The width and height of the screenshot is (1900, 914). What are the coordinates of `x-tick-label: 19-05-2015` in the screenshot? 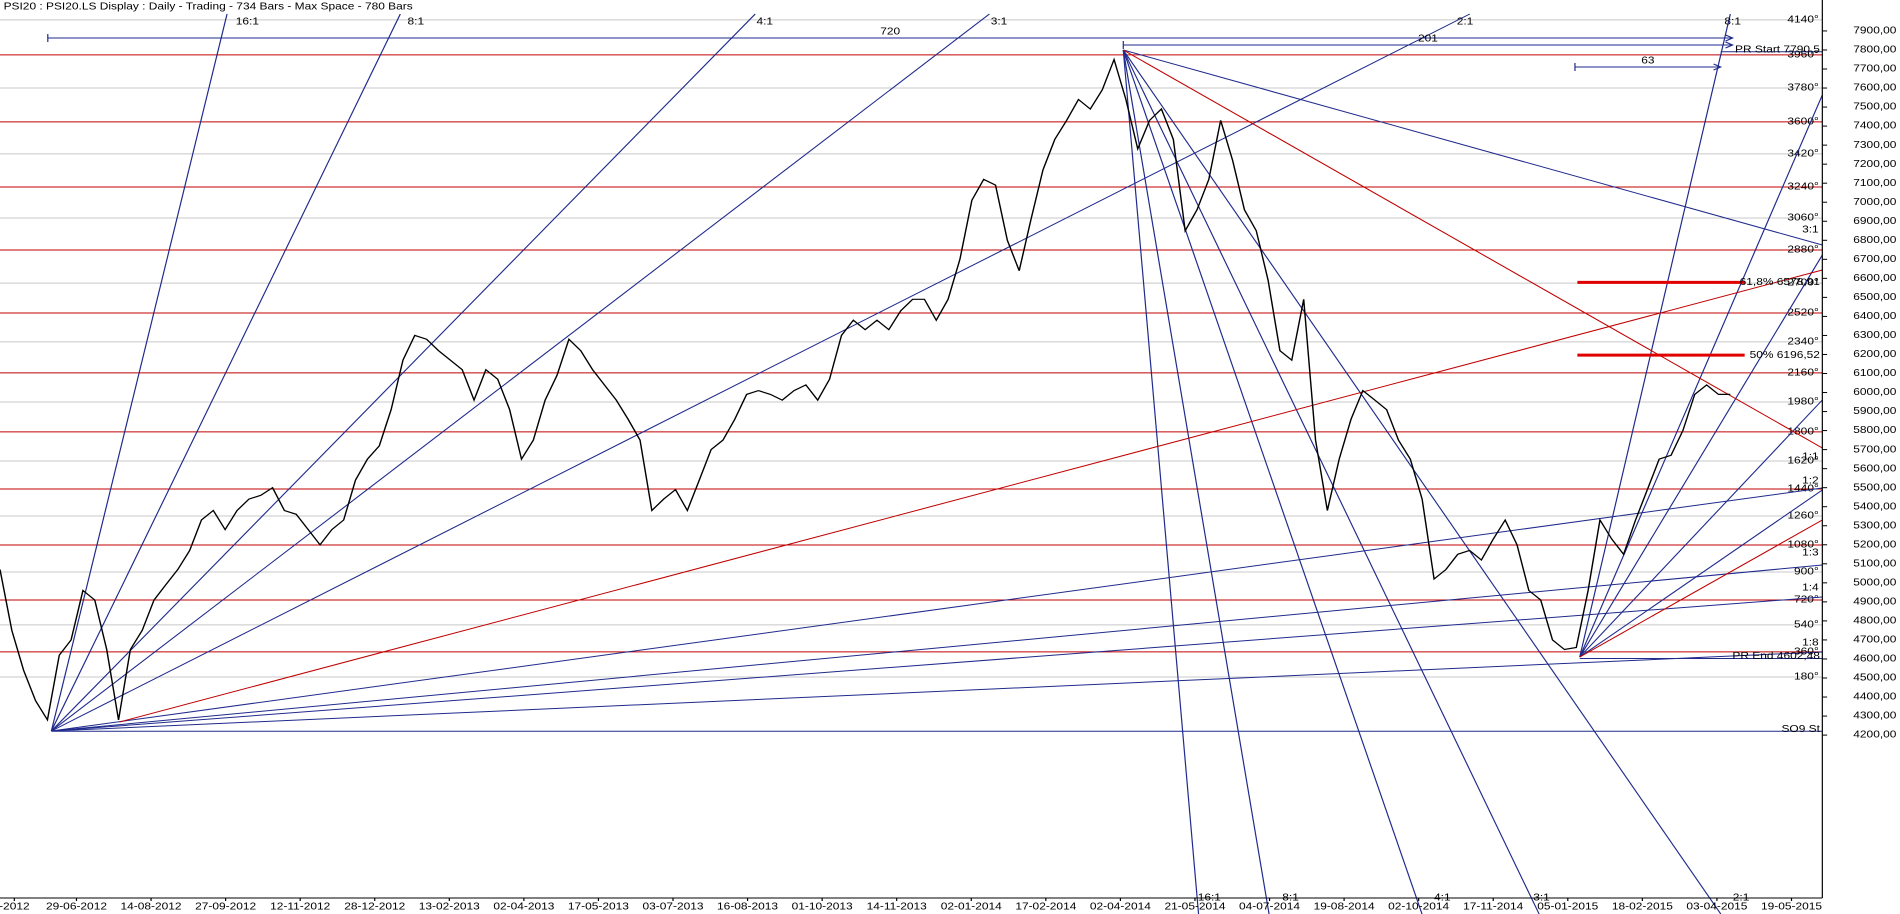 It's located at (1791, 906).